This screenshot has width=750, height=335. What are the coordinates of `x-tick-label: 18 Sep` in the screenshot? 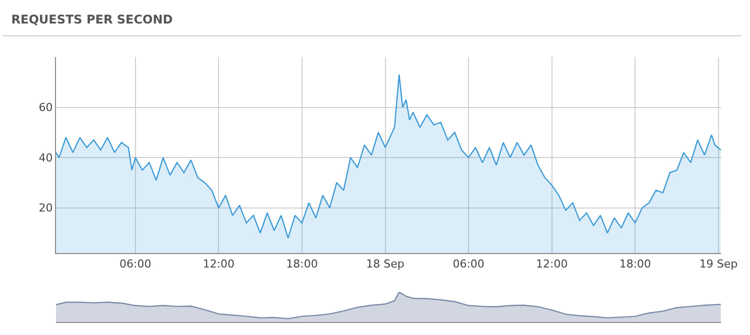 It's located at (385, 263).